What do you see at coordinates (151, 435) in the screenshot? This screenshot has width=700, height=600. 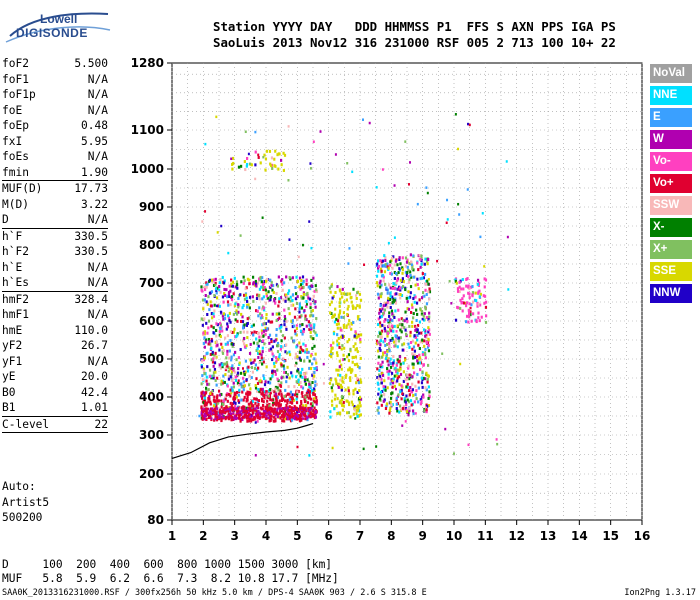 I see `y-tick-label: 300` at bounding box center [151, 435].